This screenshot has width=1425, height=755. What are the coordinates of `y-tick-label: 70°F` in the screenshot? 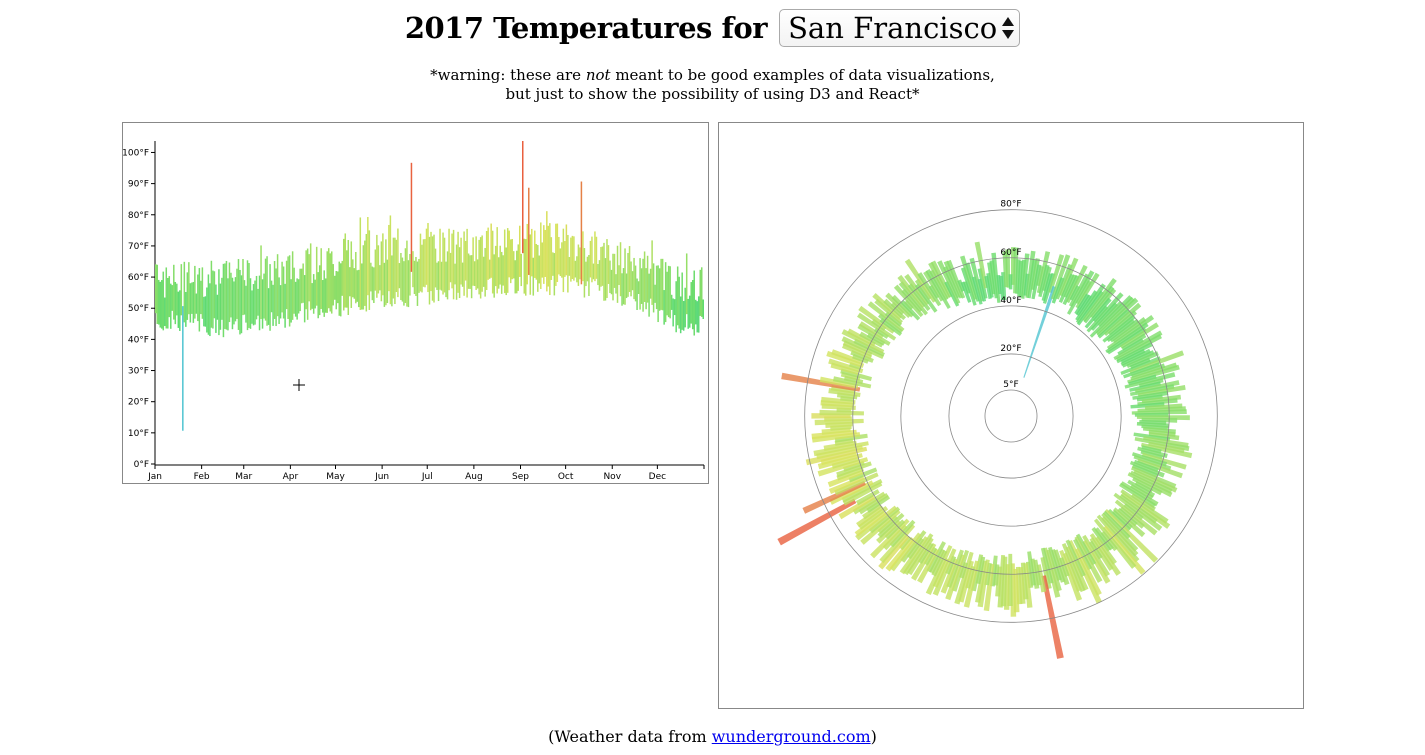 It's located at (138, 247).